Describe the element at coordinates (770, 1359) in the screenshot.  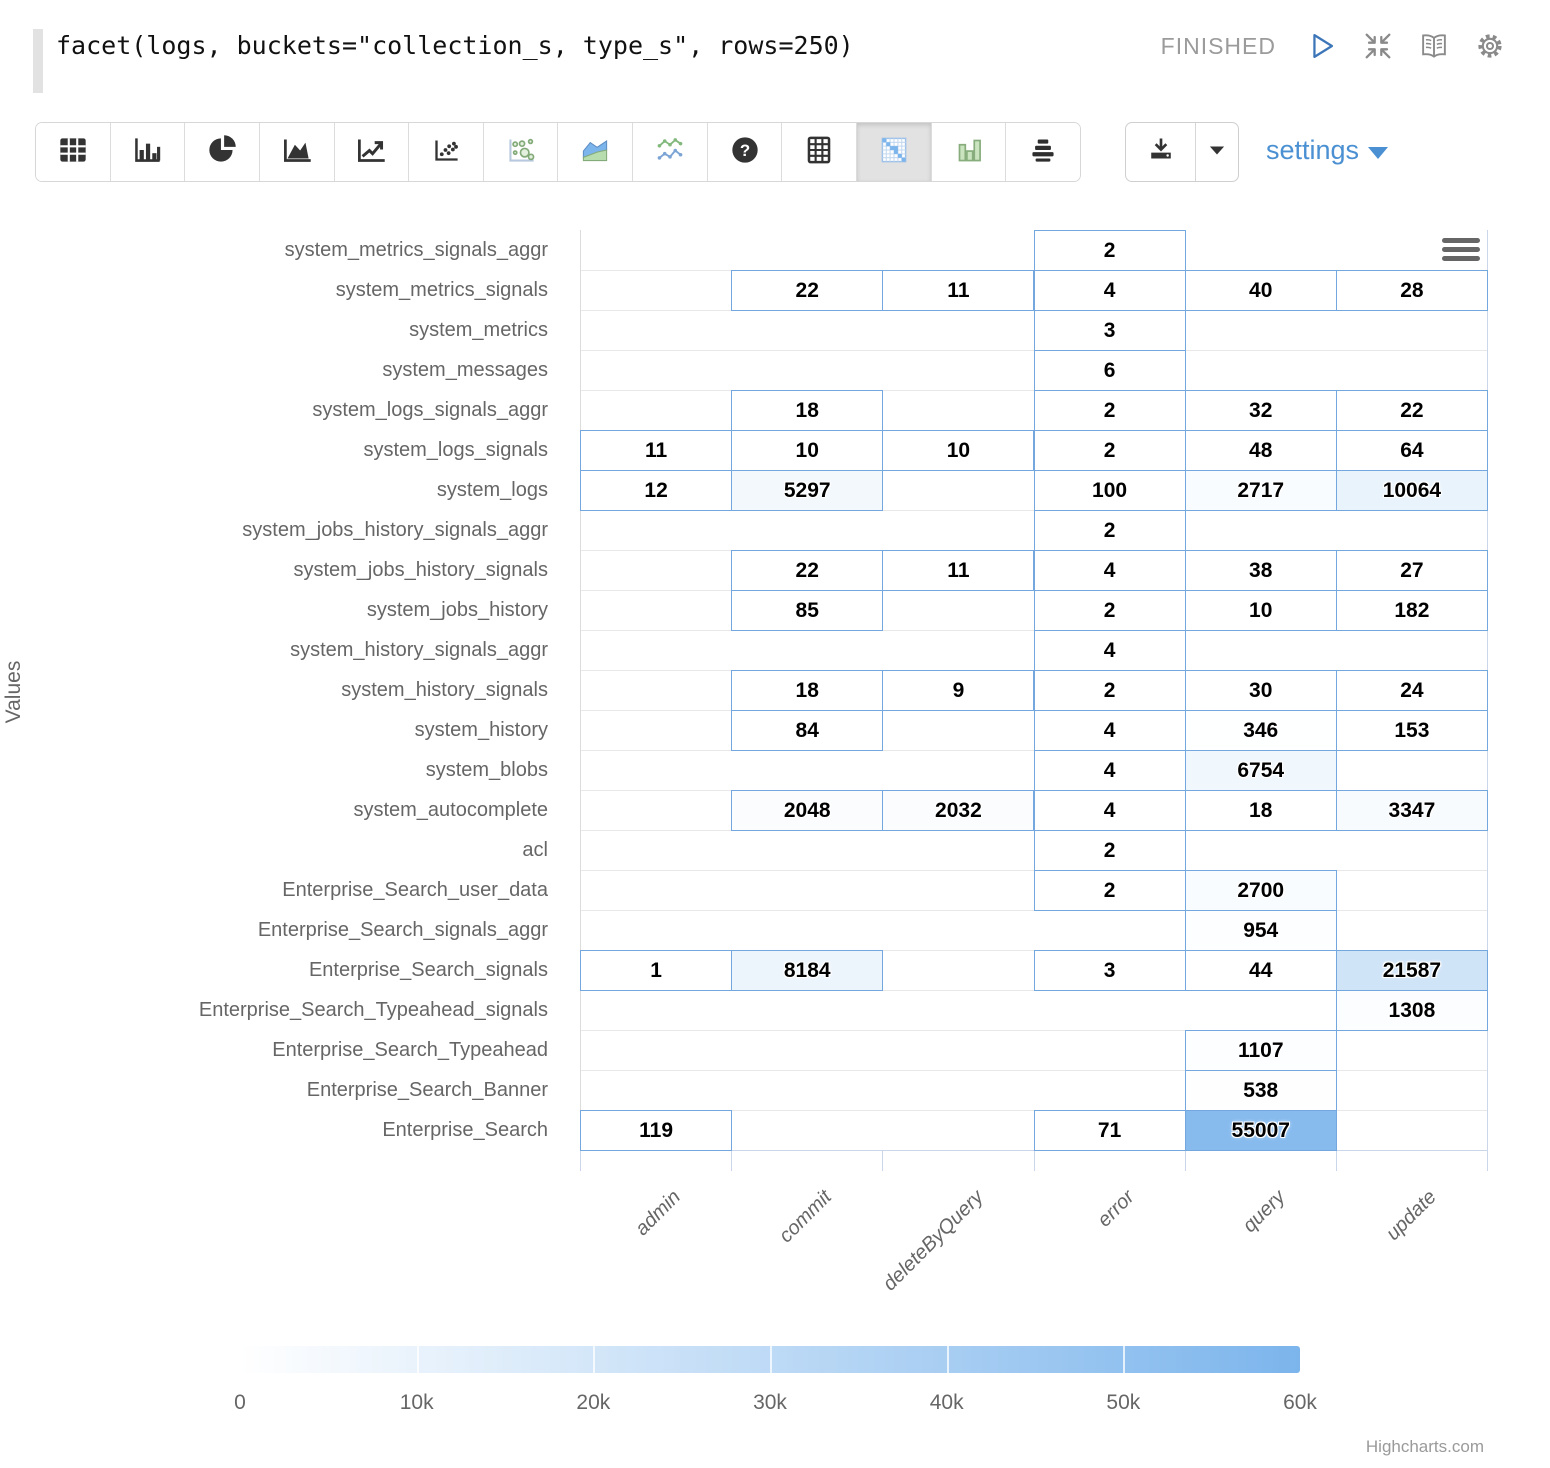
I see `color-gradient-bar` at that location.